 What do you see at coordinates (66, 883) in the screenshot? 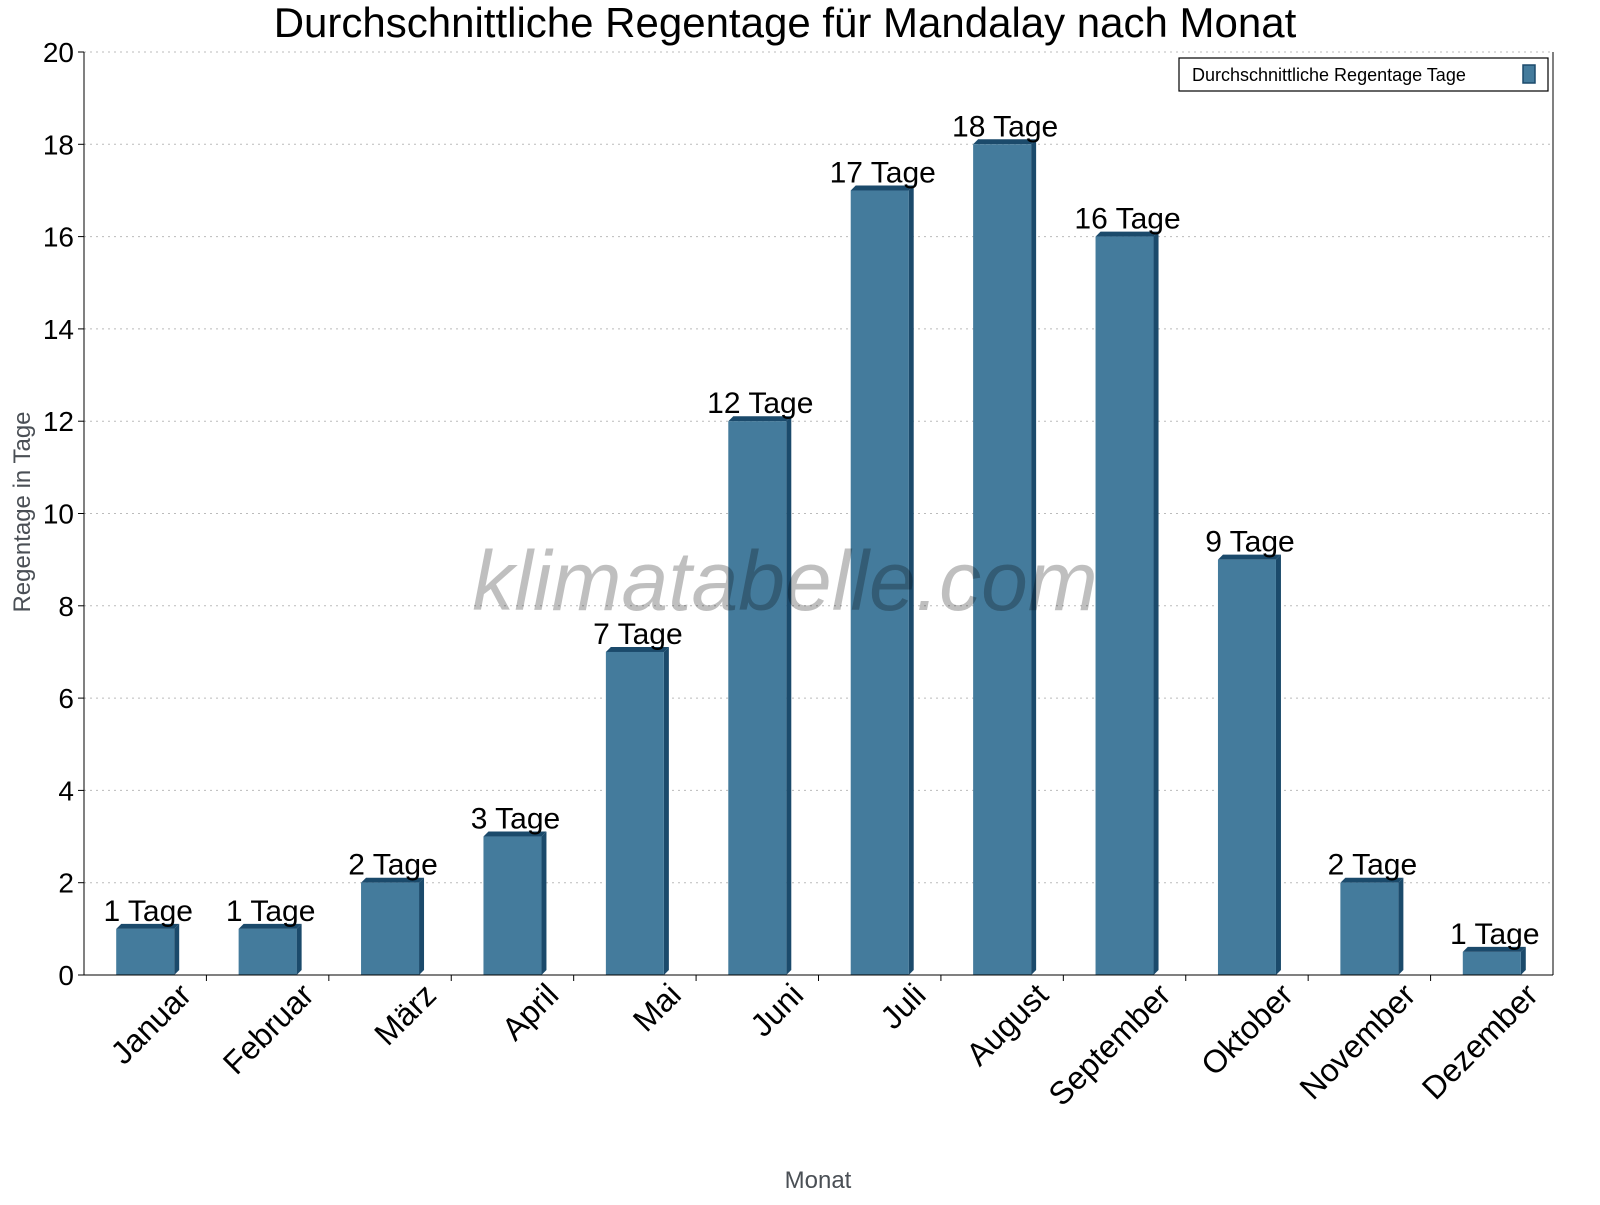
I see `y-tick-label: 2` at bounding box center [66, 883].